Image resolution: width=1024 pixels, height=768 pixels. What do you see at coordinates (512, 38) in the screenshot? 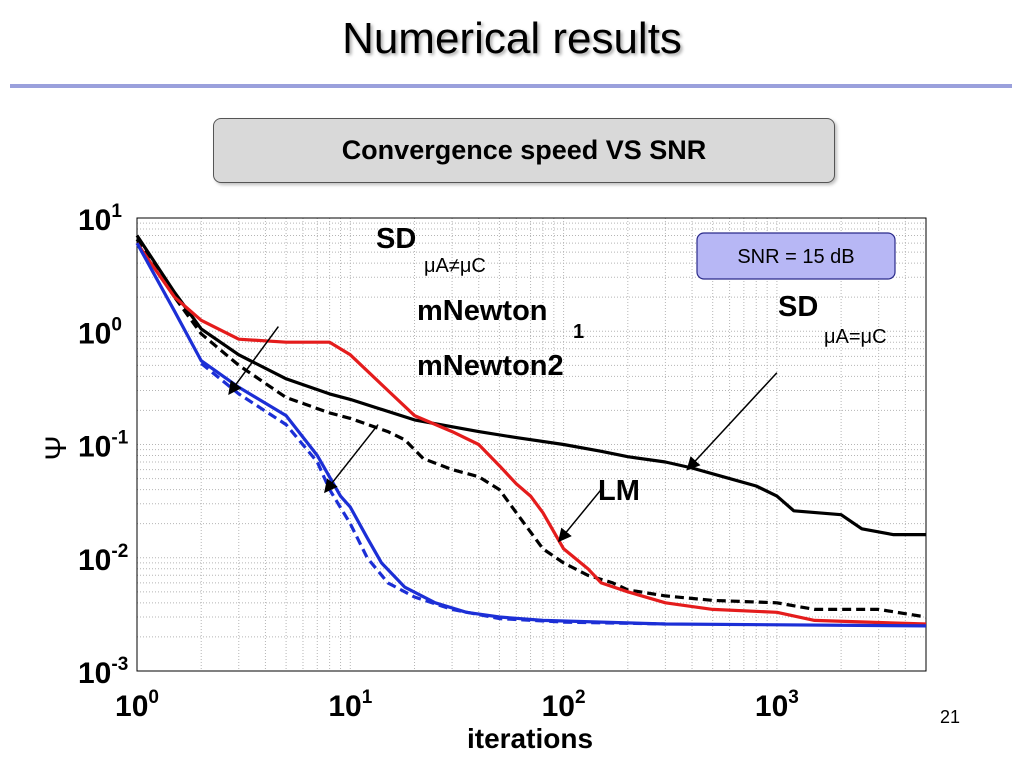
I see `slide-title: Numerical results` at bounding box center [512, 38].